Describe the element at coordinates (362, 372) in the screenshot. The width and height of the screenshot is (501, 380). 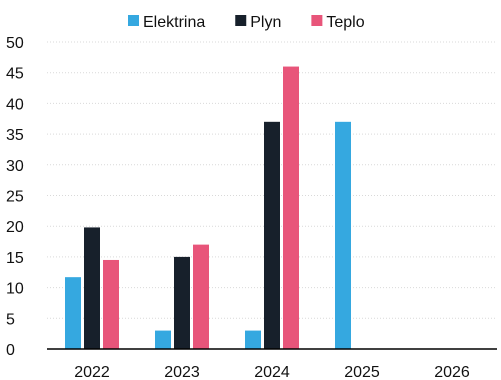
I see `x-tick-label: 2025` at that location.